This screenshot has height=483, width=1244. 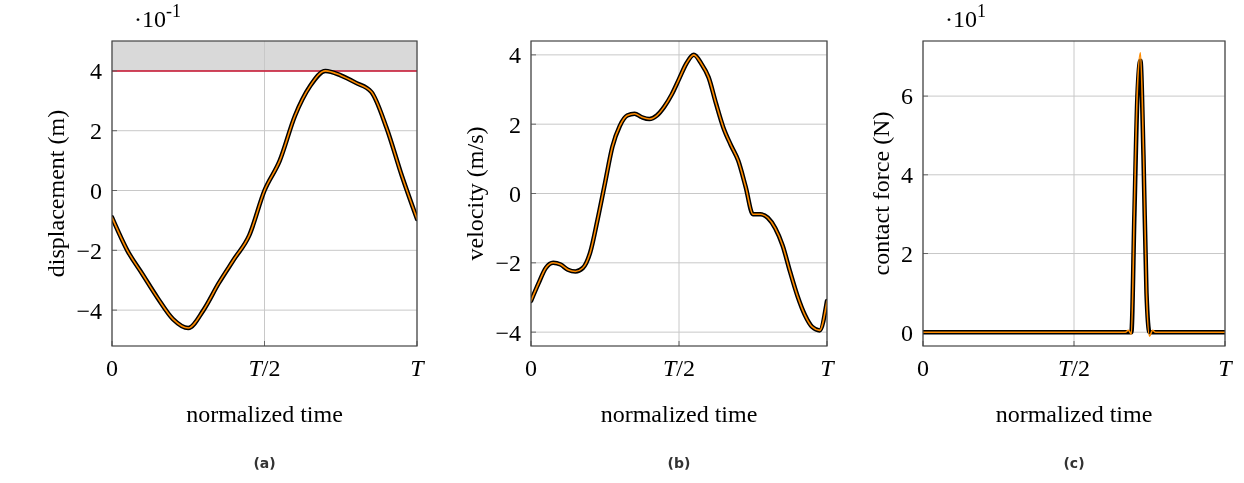 What do you see at coordinates (56, 193) in the screenshot?
I see `y-axis-title: displacement (m)` at bounding box center [56, 193].